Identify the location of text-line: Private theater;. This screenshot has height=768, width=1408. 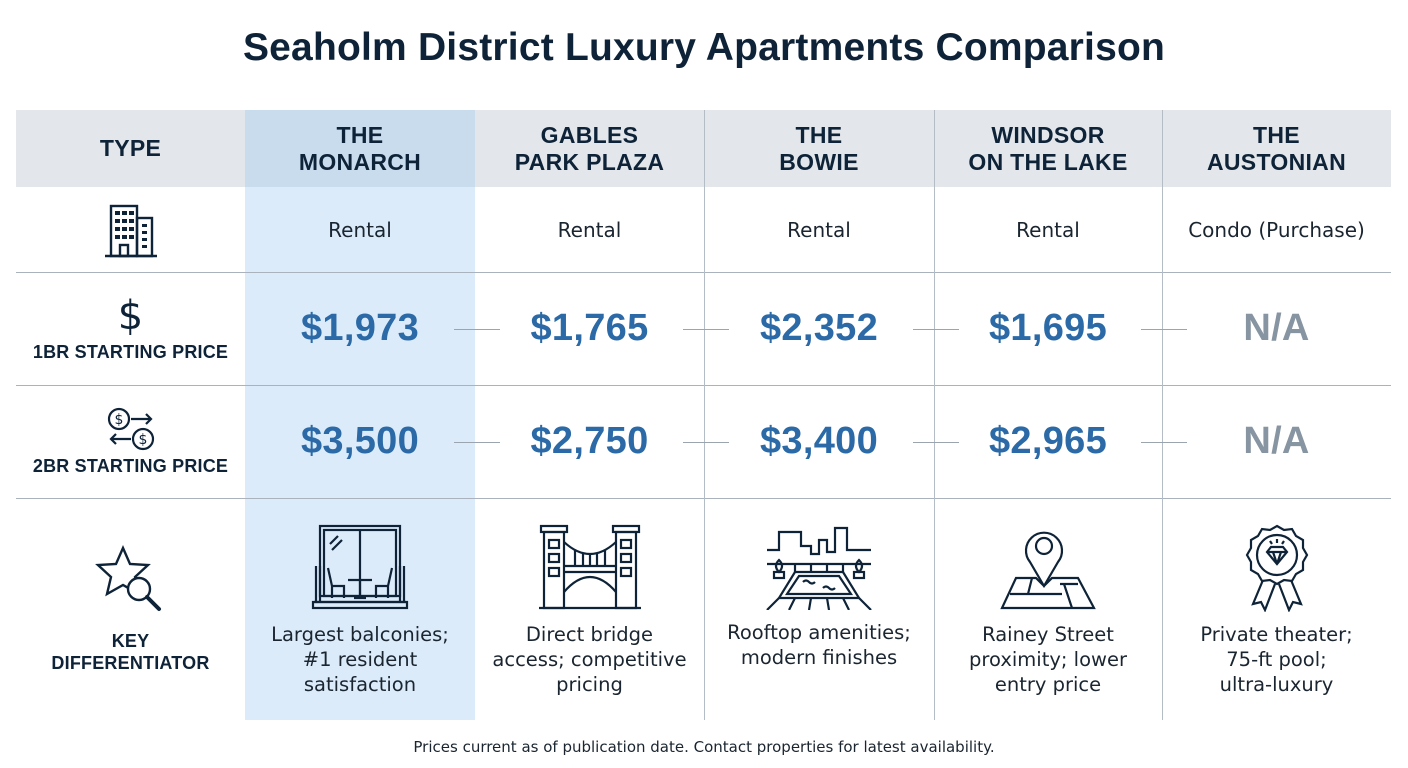
(1276, 634).